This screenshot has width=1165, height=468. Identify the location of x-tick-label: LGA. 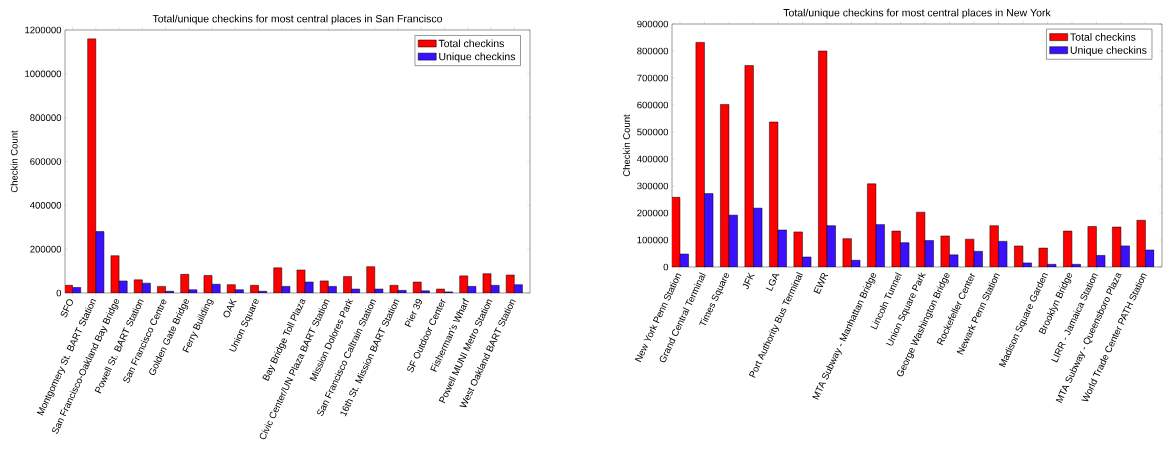
(772, 283).